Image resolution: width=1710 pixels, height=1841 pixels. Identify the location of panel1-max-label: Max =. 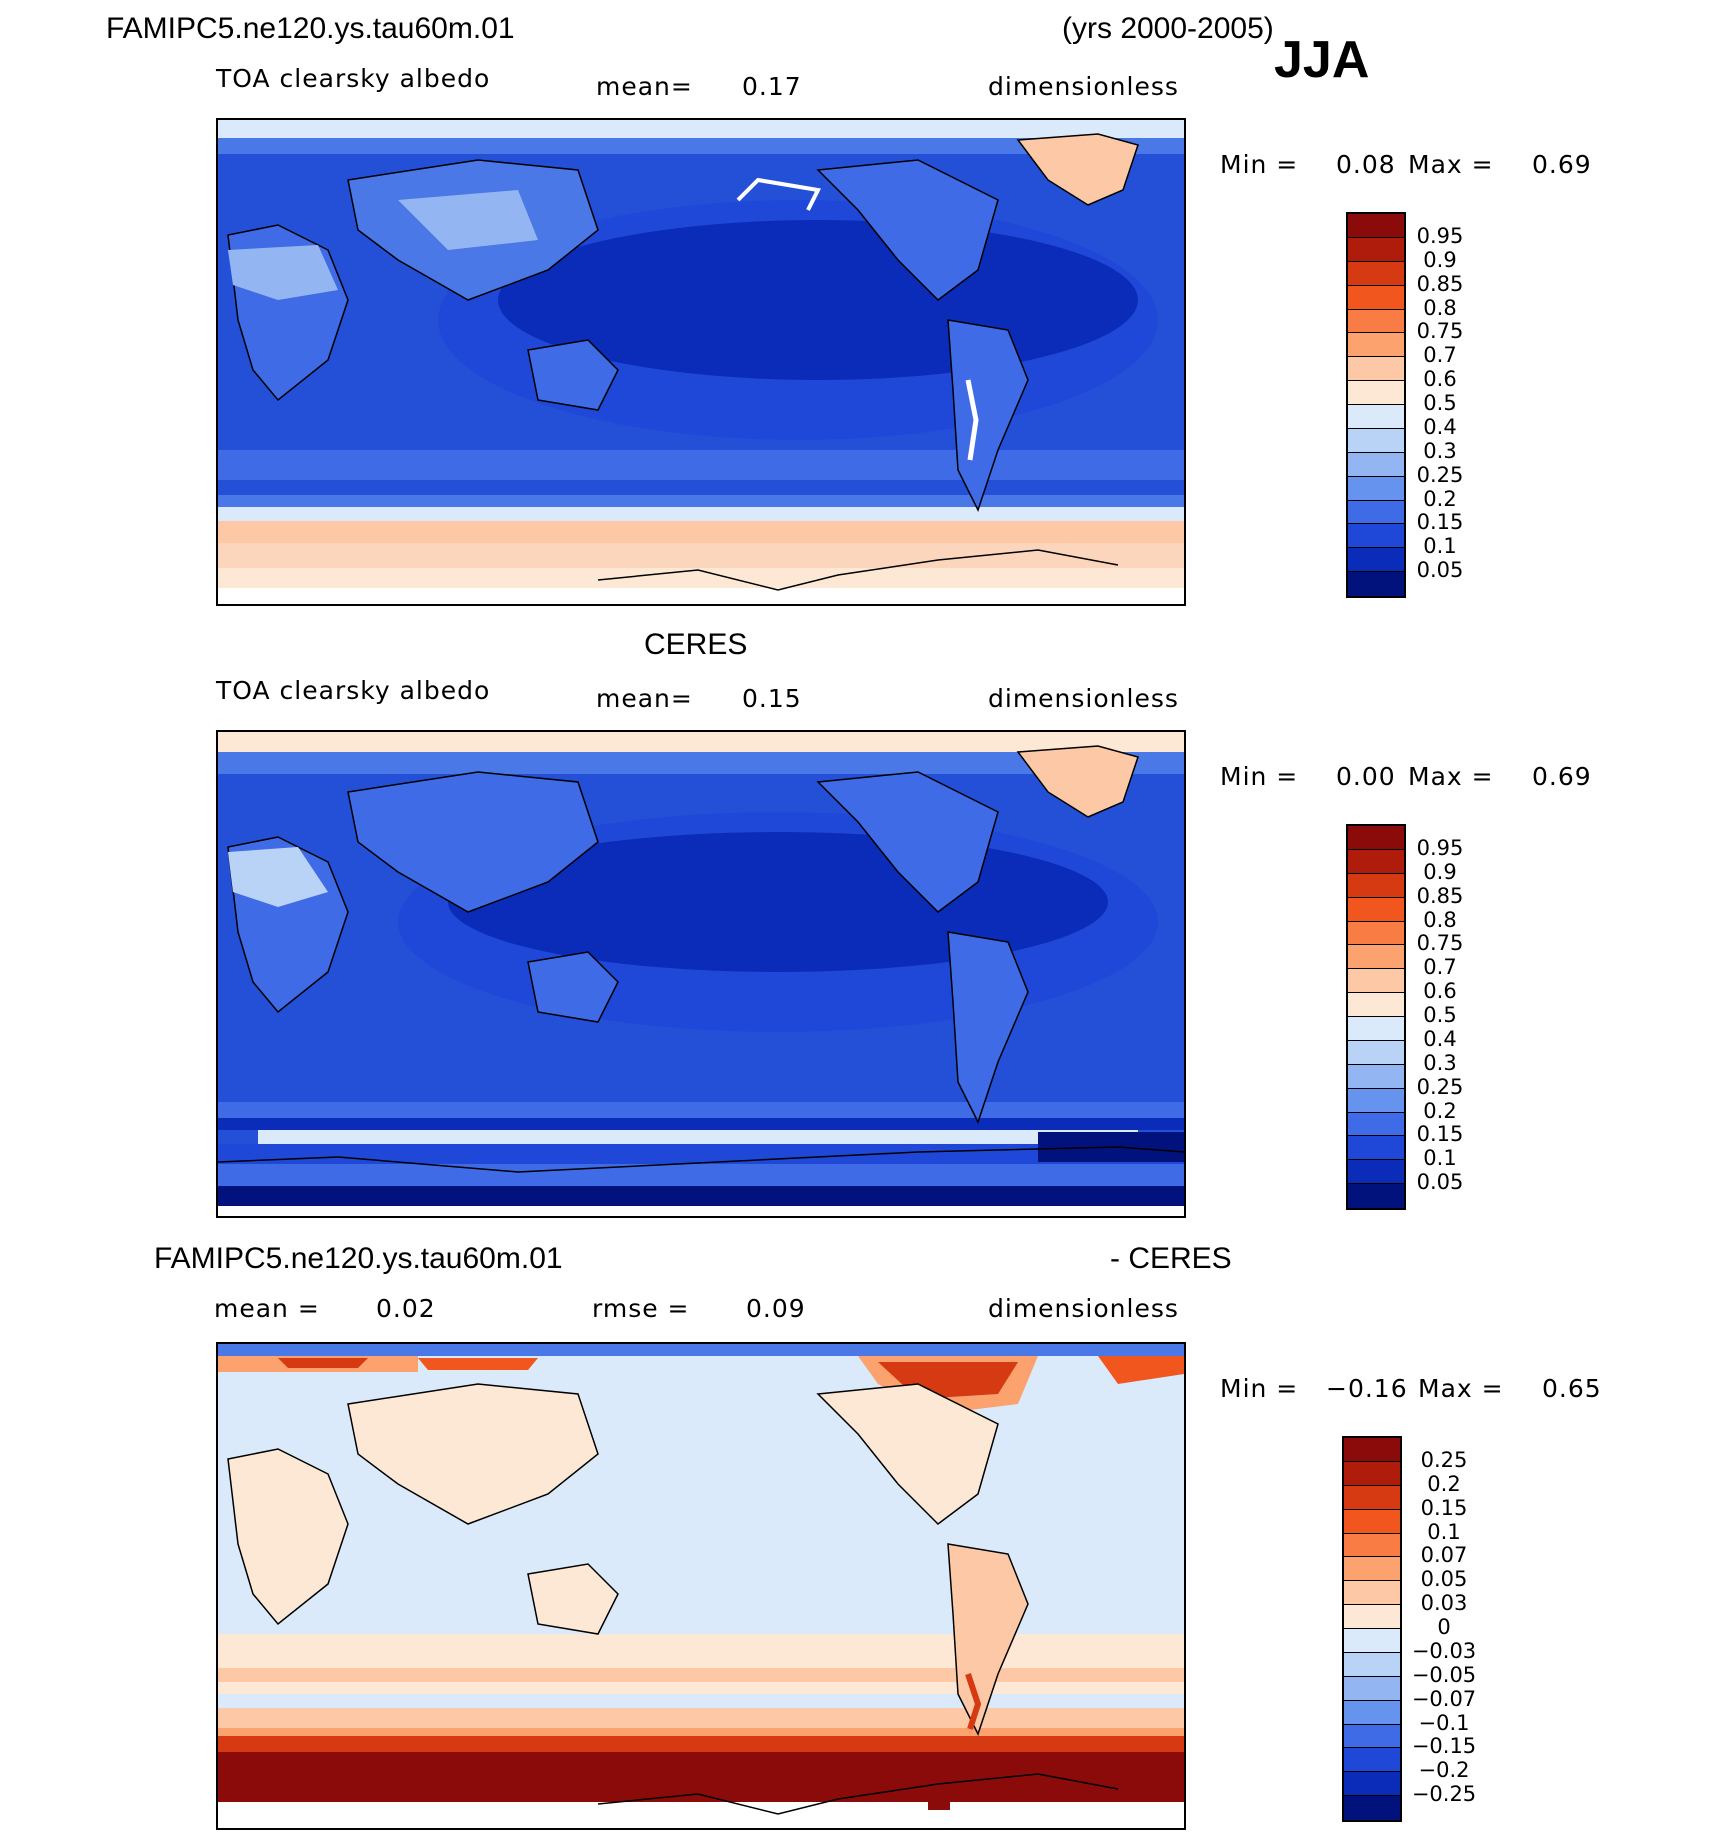
(1451, 164).